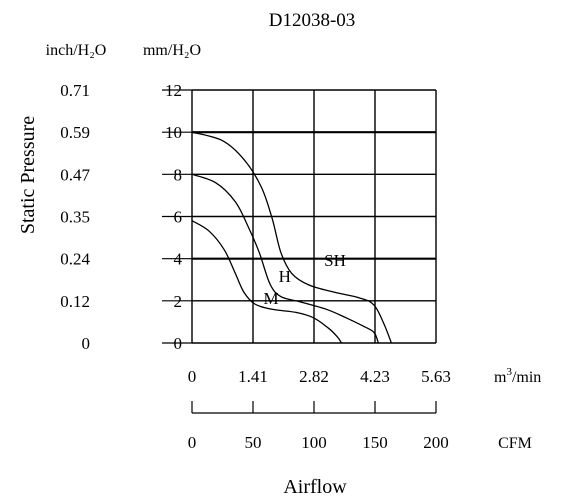 Image resolution: width=565 pixels, height=501 pixels. What do you see at coordinates (285, 276) in the screenshot?
I see `curve-label-h: H` at bounding box center [285, 276].